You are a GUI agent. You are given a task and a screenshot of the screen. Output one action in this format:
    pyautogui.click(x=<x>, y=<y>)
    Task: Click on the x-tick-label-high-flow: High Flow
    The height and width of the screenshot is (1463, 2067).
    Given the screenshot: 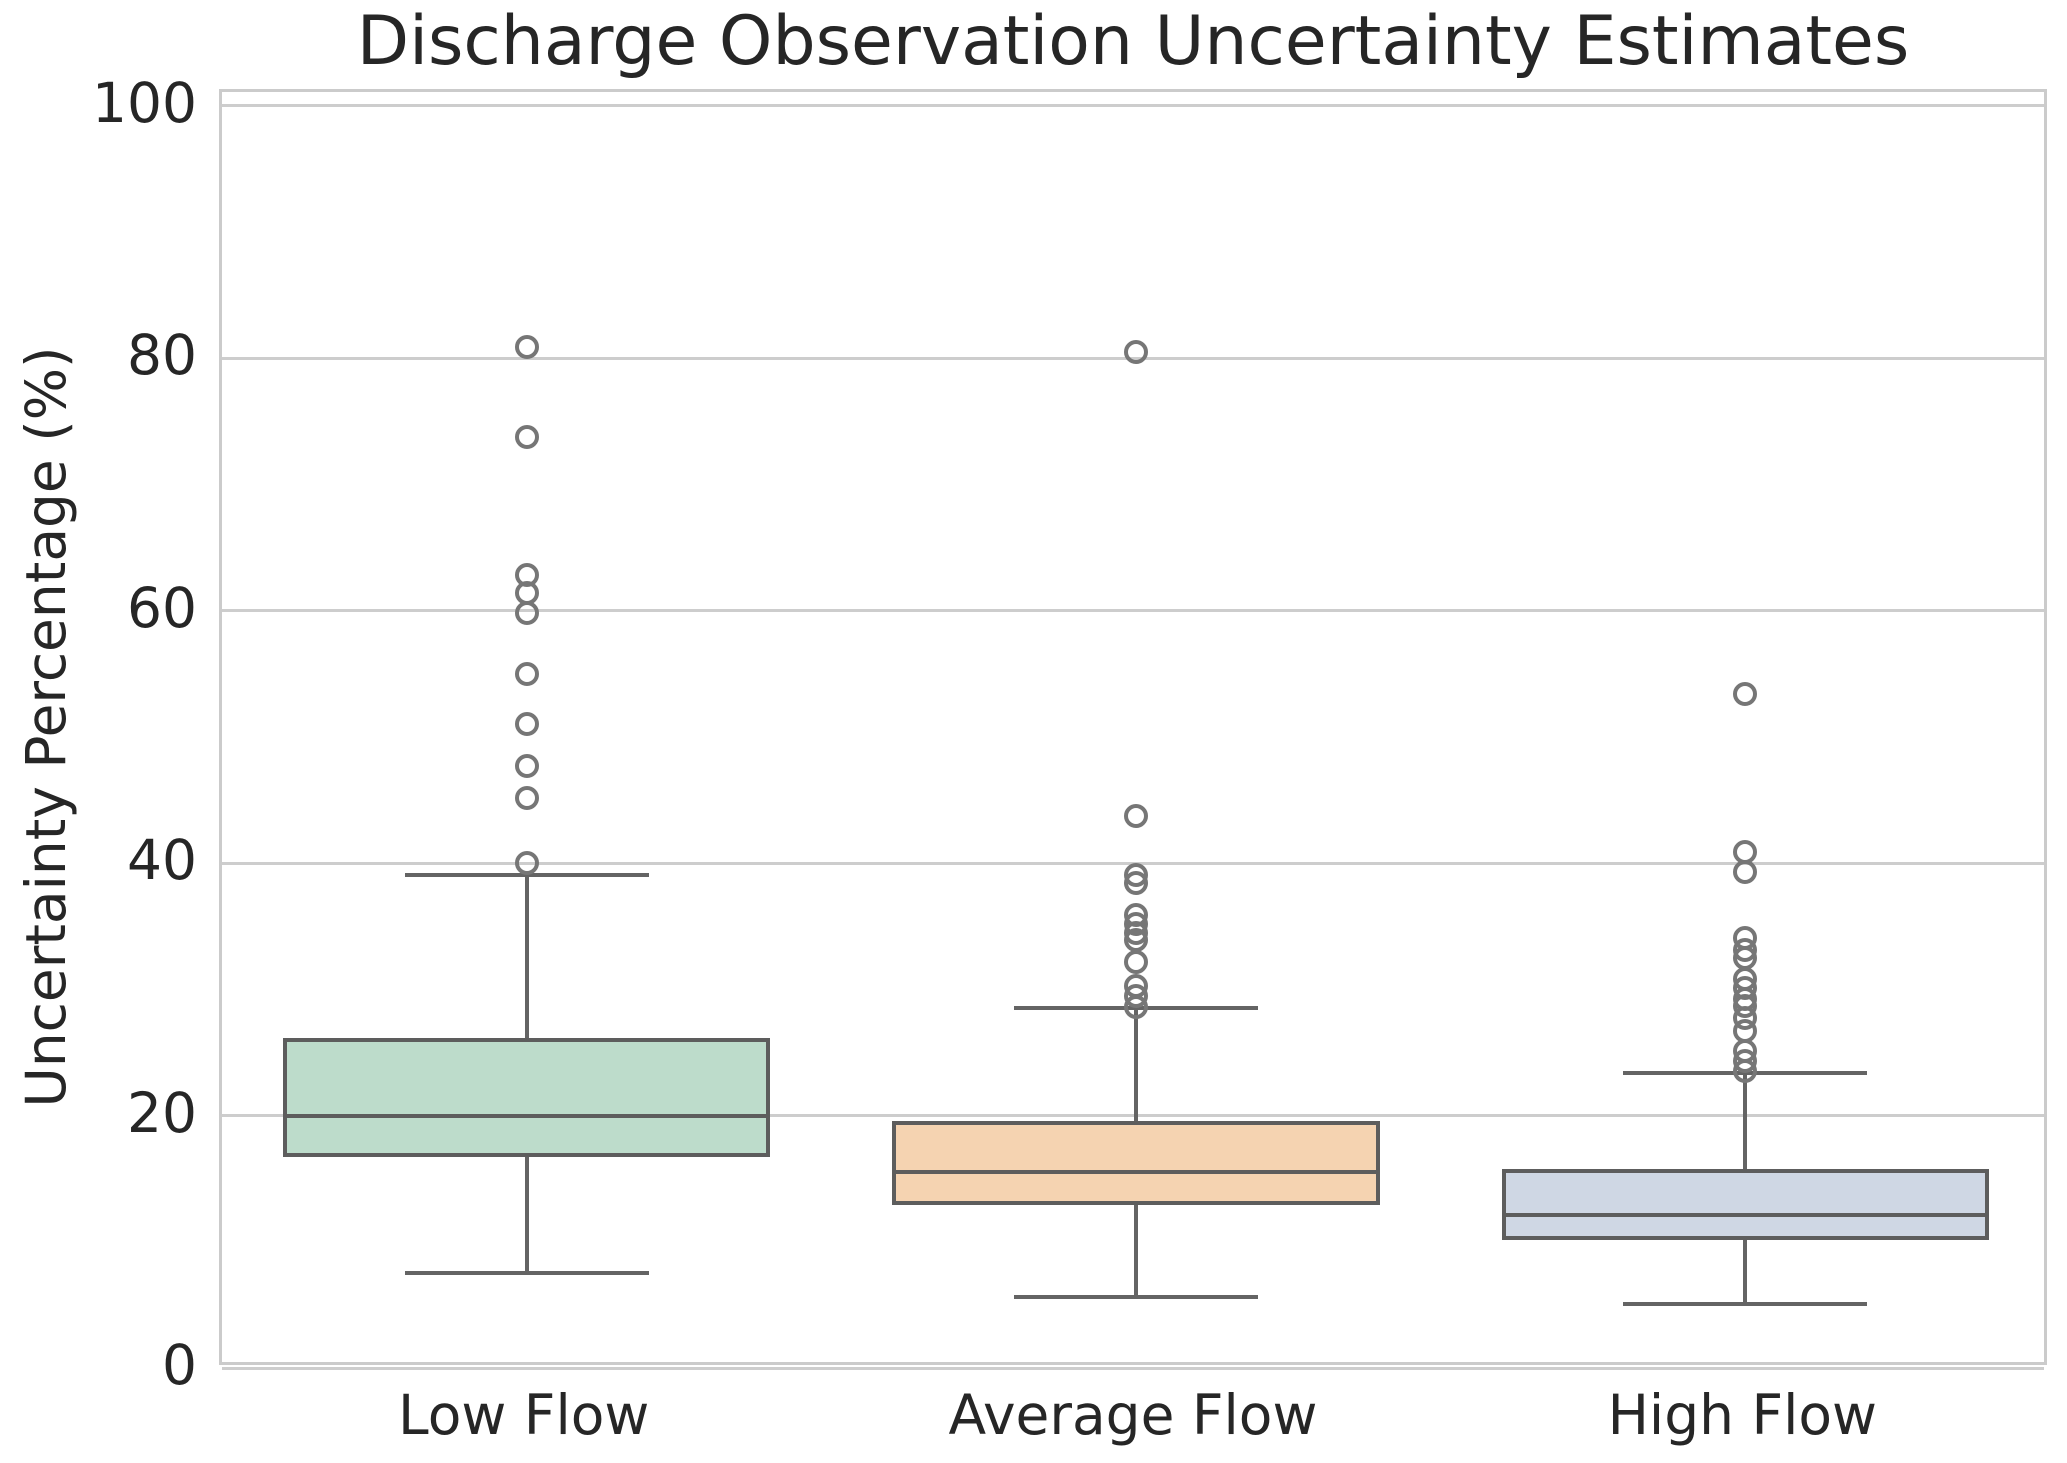 What is the action you would take?
    pyautogui.click(x=1742, y=1415)
    